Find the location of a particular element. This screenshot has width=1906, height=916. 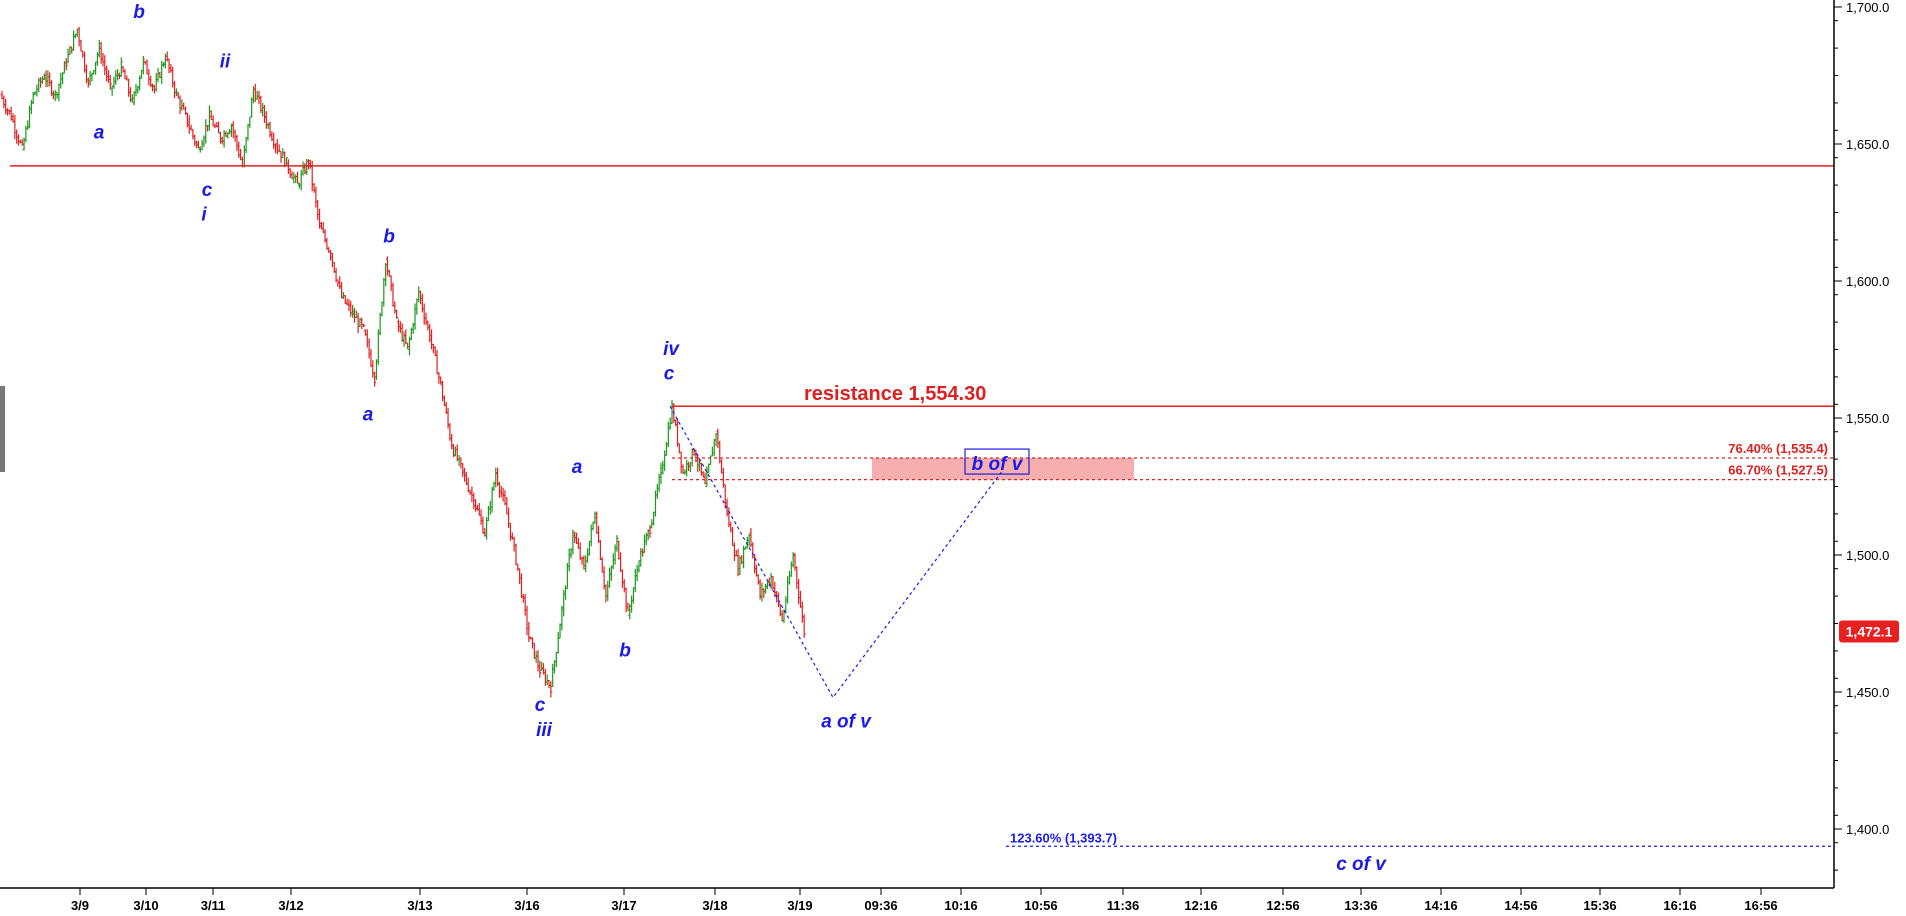

x-tick-label: 3/10 is located at coordinates (145, 905).